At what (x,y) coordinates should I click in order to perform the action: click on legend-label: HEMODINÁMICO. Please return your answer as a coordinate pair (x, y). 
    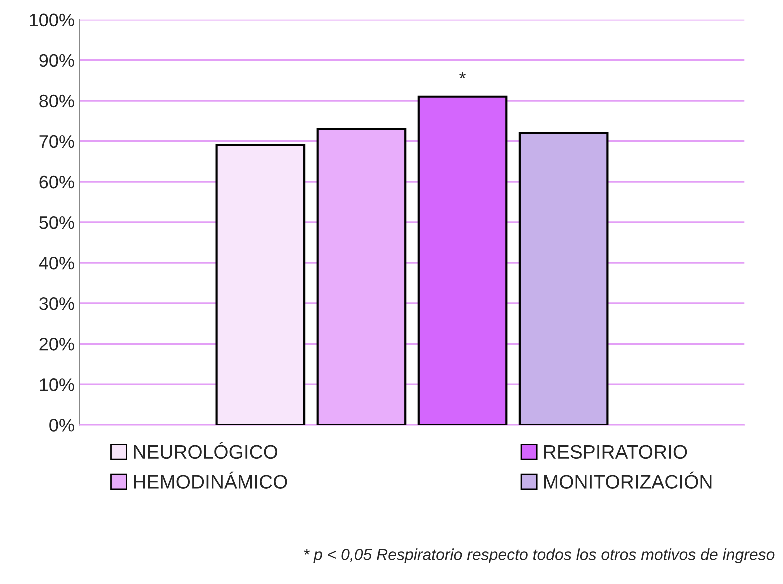
    Looking at the image, I should click on (211, 480).